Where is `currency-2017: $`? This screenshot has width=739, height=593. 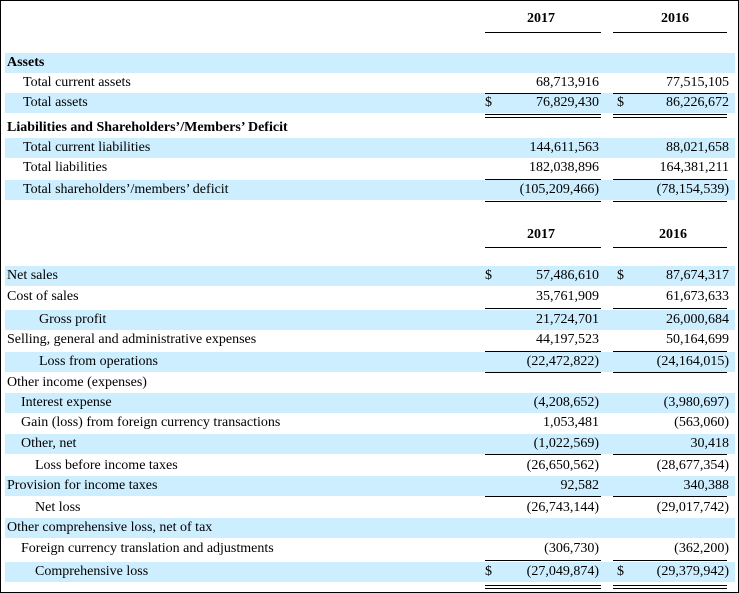
currency-2017: $ is located at coordinates (488, 275).